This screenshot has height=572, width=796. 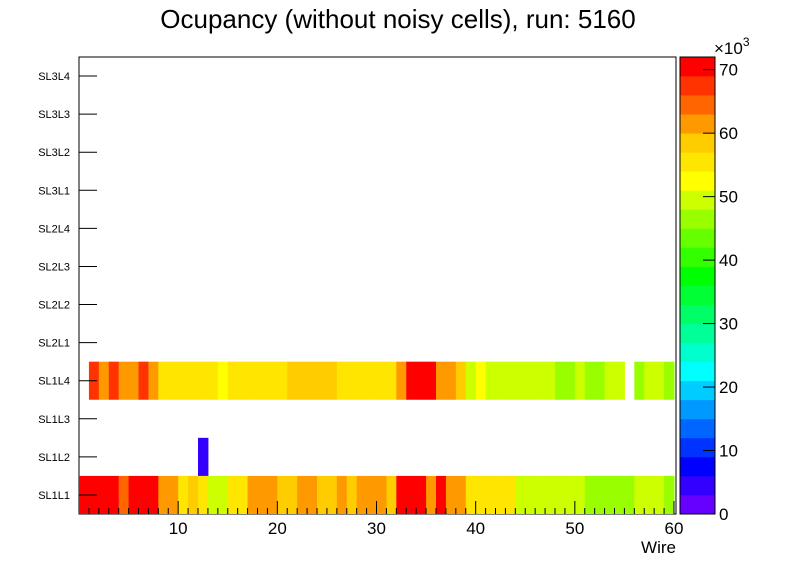 I want to click on row-label: SL3L2, so click(x=54, y=153).